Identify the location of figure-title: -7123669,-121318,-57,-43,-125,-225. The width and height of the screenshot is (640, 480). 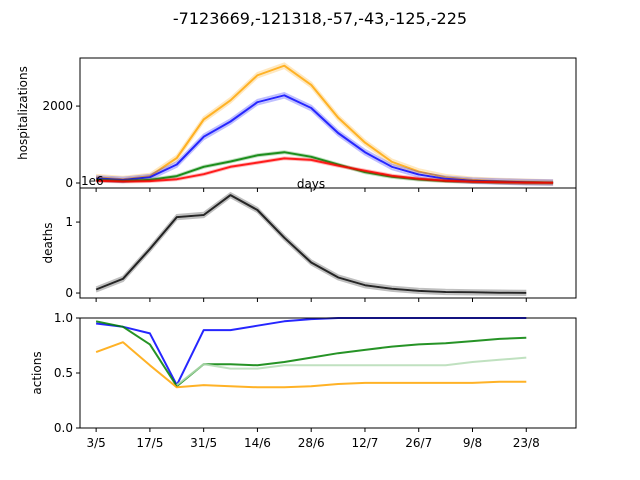
(320, 18).